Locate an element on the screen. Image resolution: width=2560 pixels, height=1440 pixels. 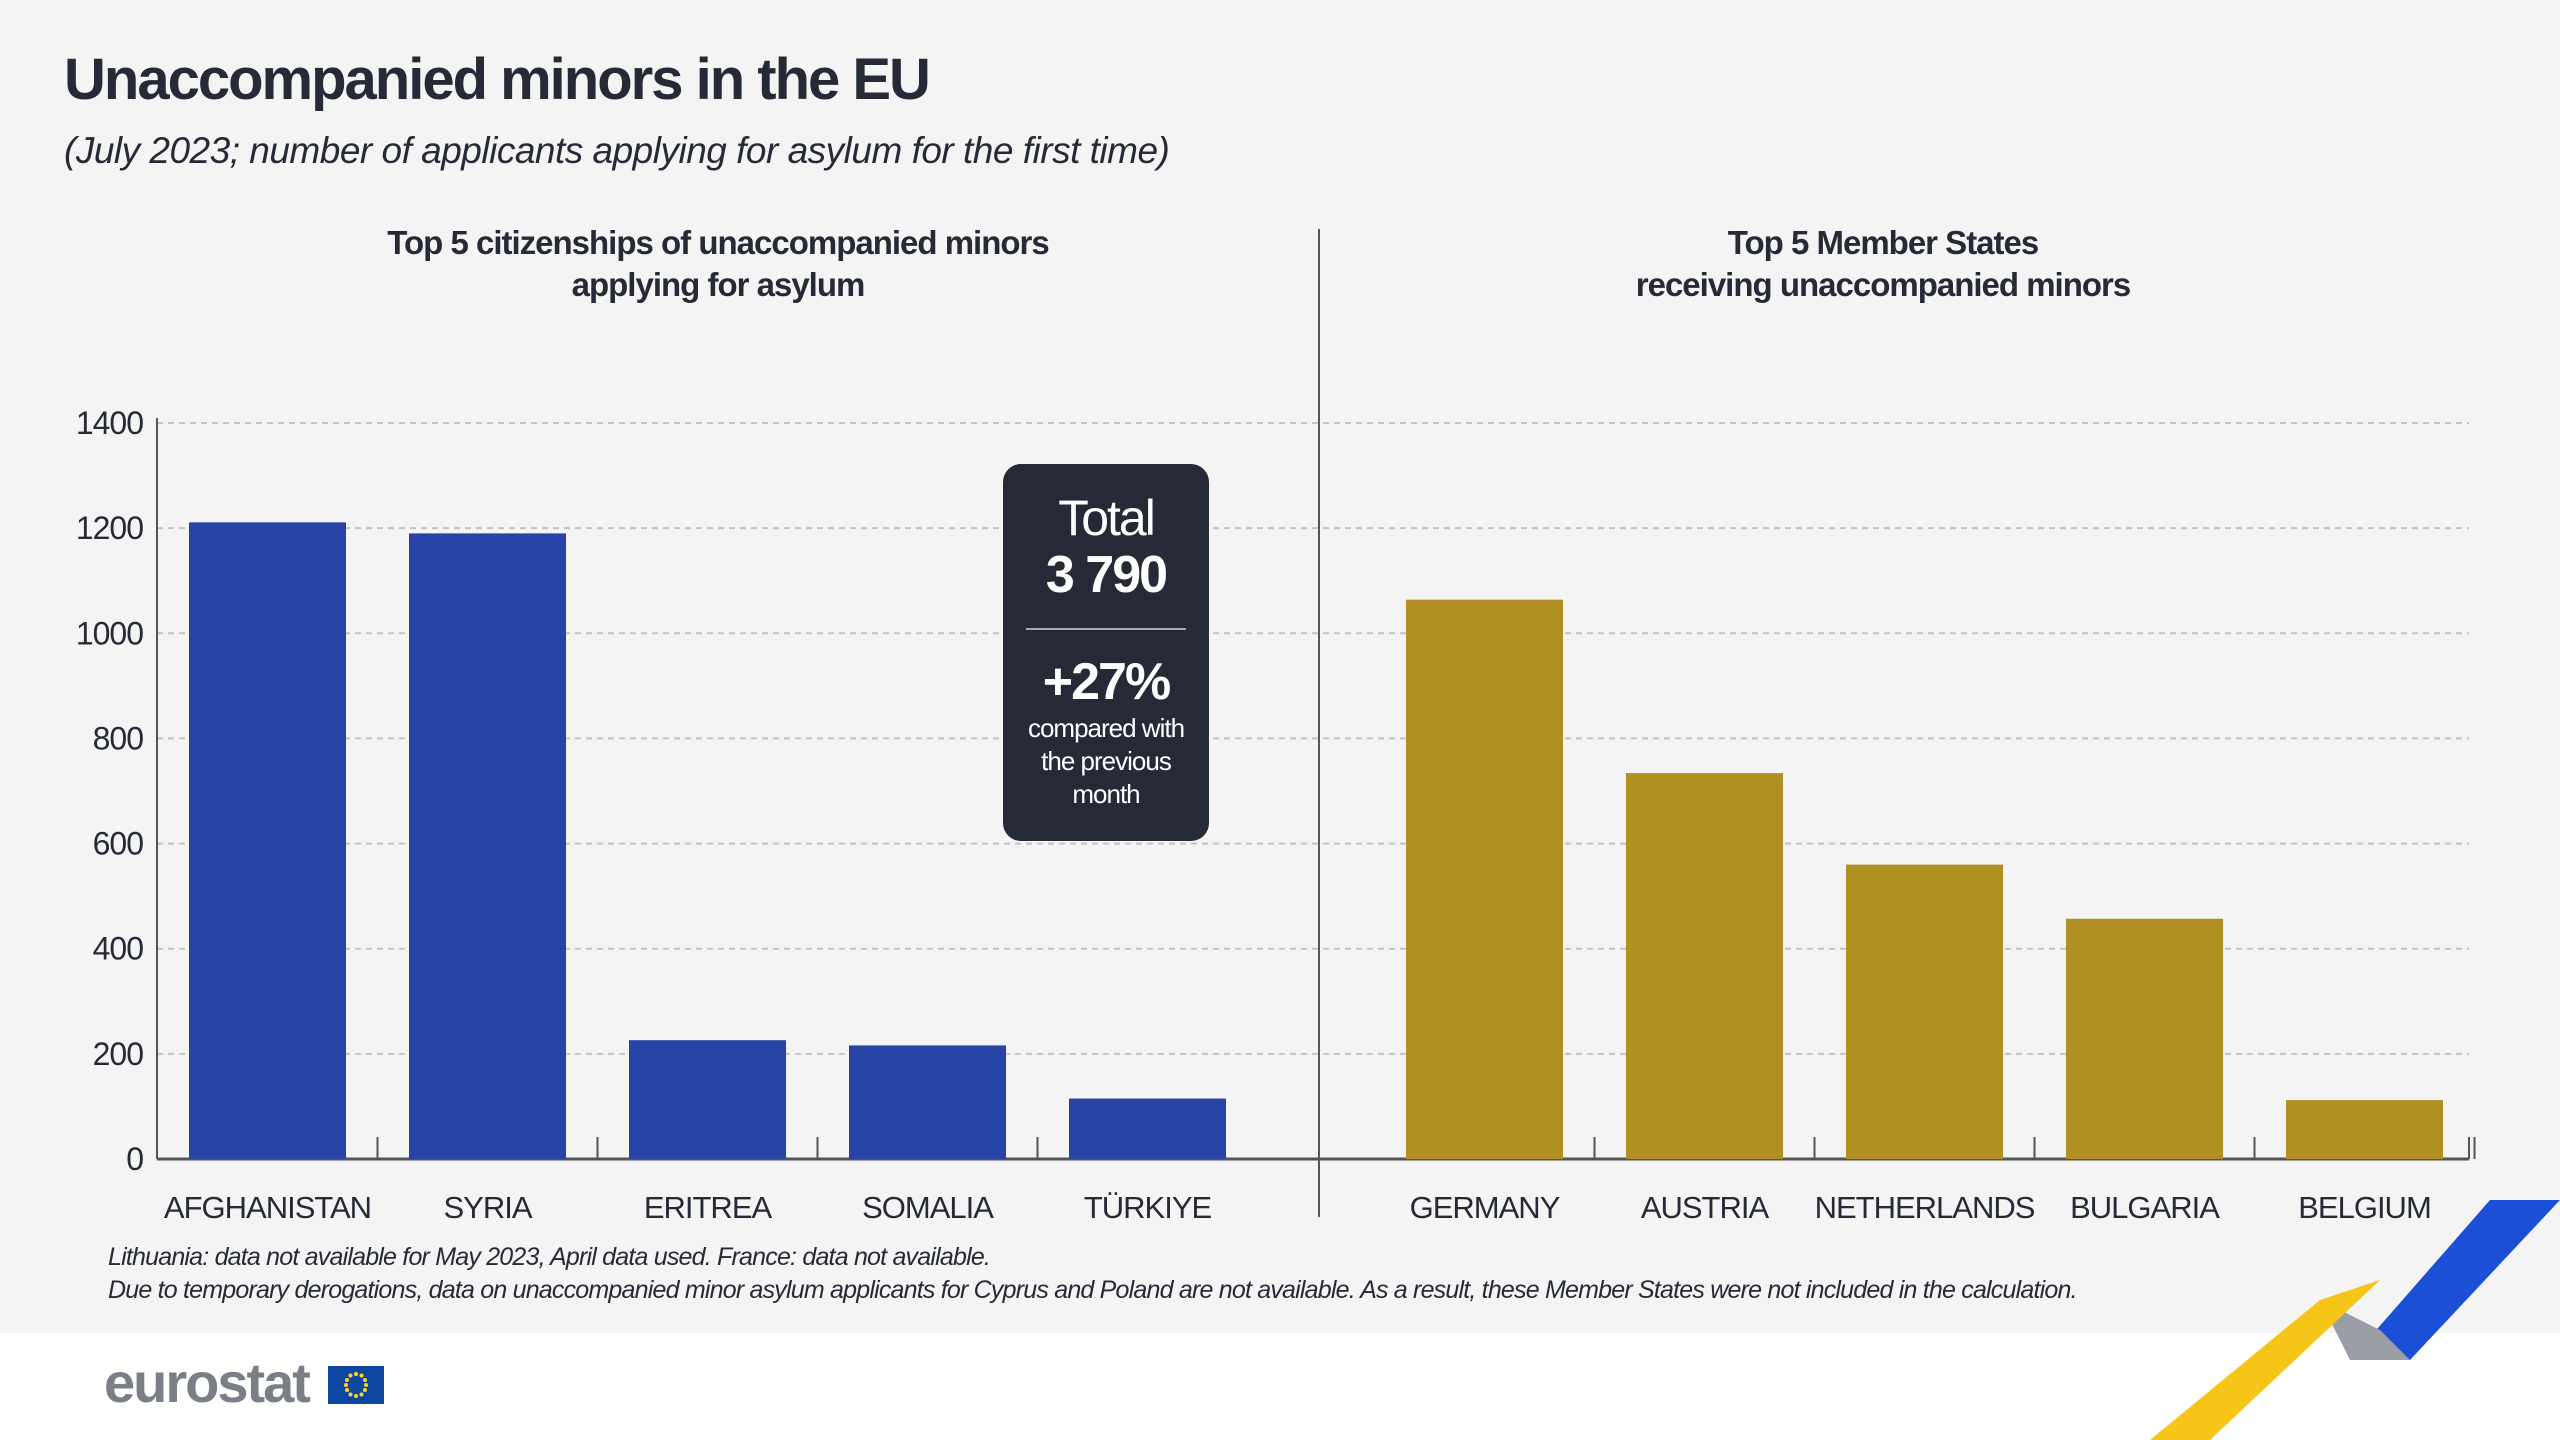
bar-germany is located at coordinates (1484, 879).